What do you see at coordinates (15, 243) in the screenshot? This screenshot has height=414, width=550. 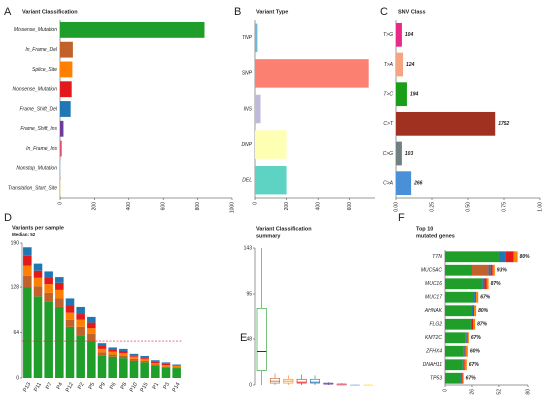 I see `y-tick-label: 190` at bounding box center [15, 243].